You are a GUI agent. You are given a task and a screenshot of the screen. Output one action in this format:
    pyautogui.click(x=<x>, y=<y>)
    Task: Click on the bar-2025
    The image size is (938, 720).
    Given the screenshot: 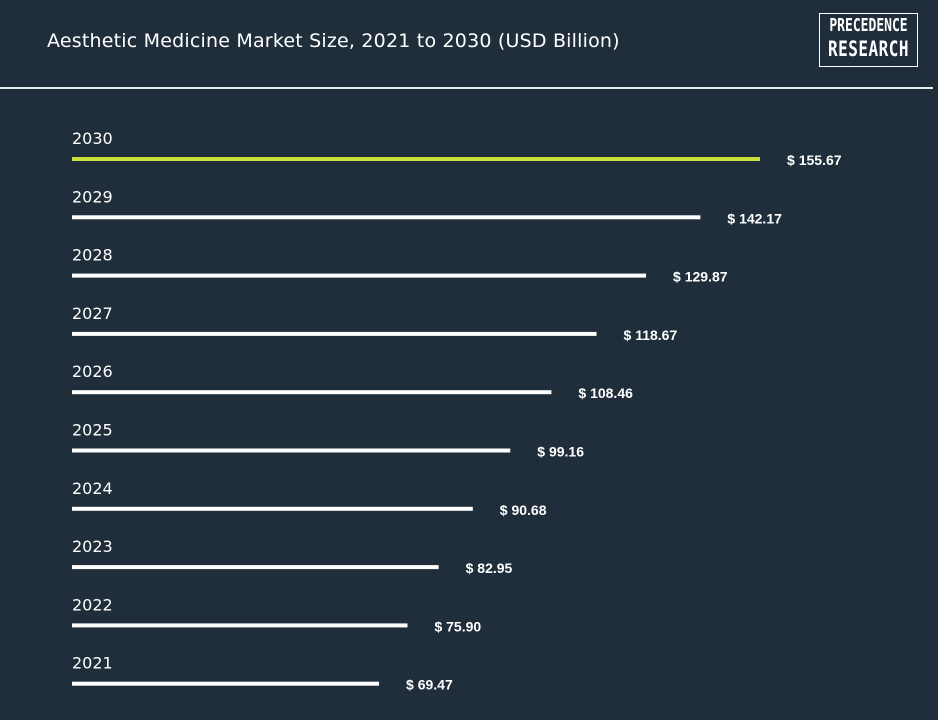 What is the action you would take?
    pyautogui.click(x=291, y=450)
    